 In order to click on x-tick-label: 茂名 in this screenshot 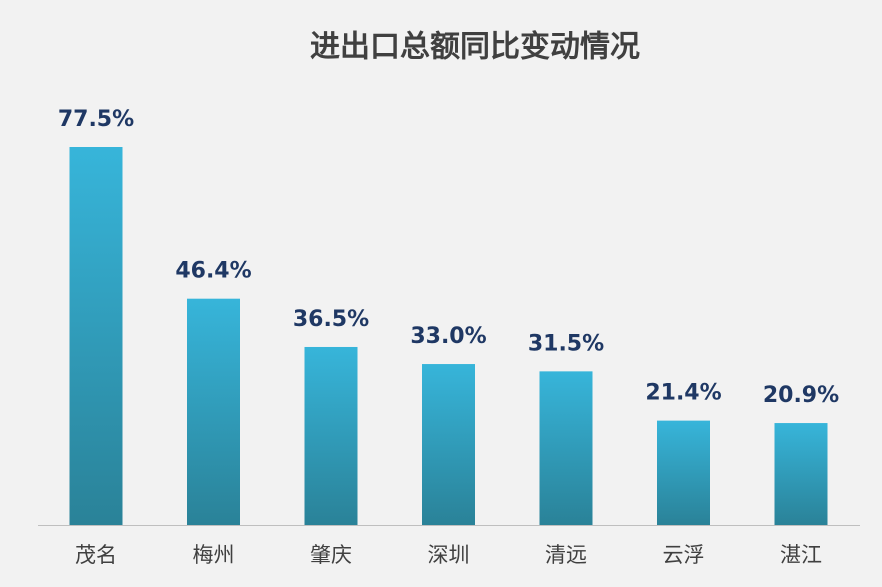, I will do `click(96, 555)`.